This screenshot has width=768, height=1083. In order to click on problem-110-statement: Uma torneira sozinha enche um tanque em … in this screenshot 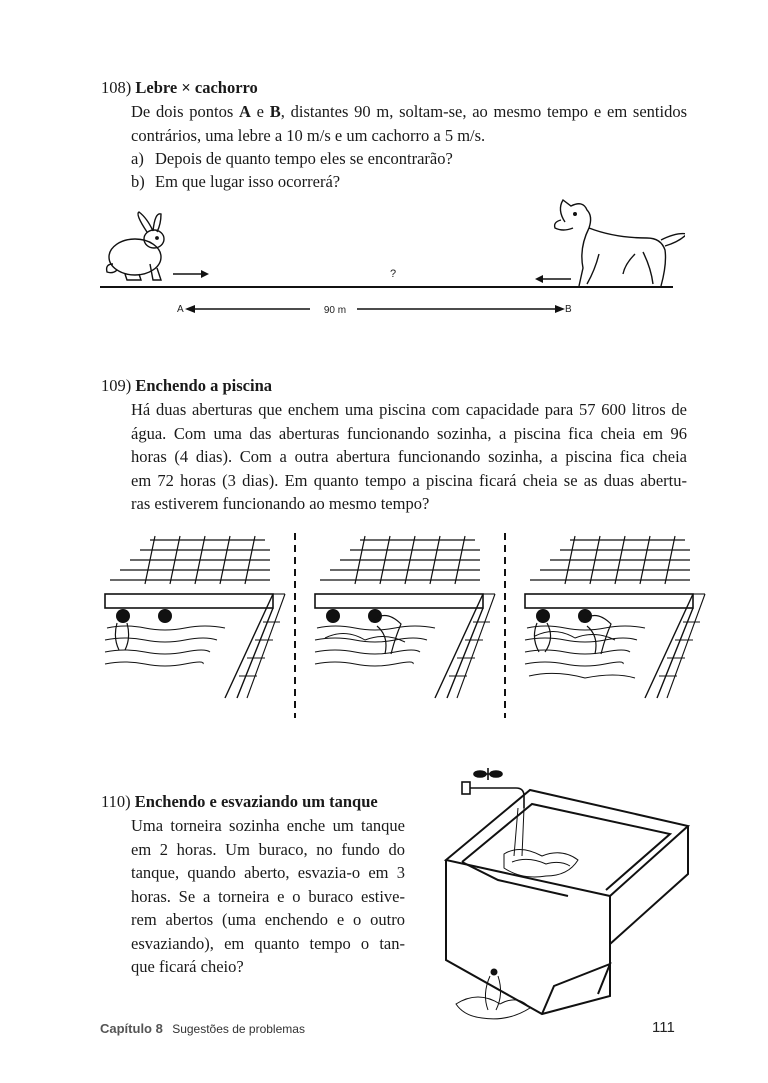, I will do `click(268, 896)`.